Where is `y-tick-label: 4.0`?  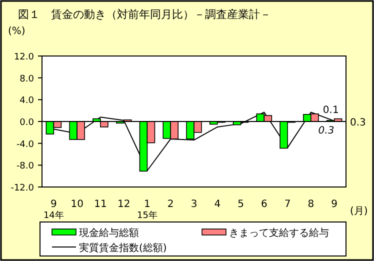
y-tick-label: 4.0 is located at coordinates (27, 101).